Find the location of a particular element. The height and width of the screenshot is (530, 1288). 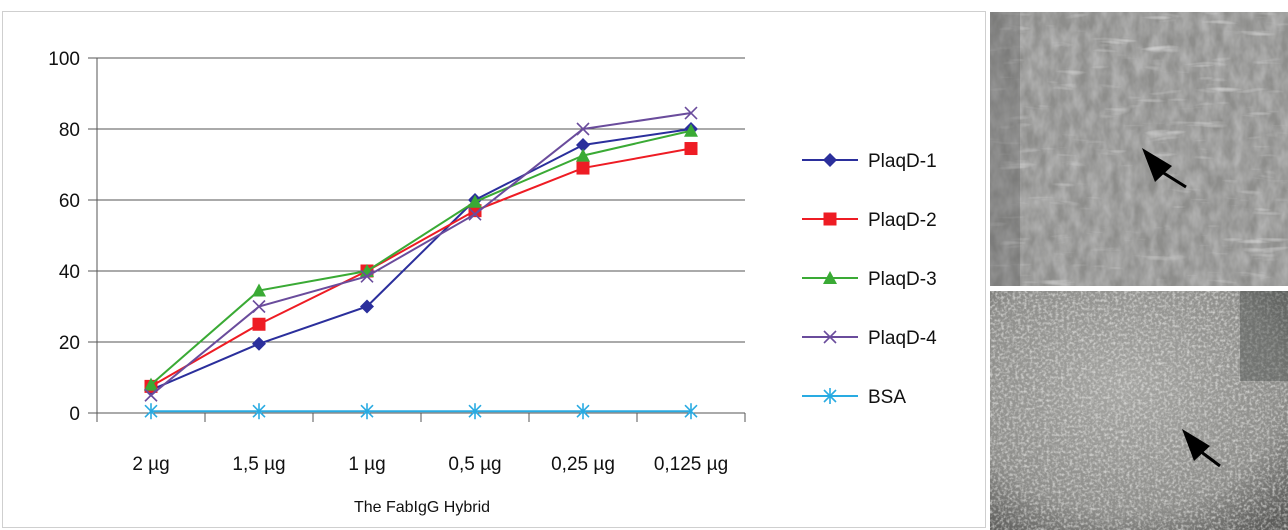

microscopy-image-bottom is located at coordinates (1139, 410).